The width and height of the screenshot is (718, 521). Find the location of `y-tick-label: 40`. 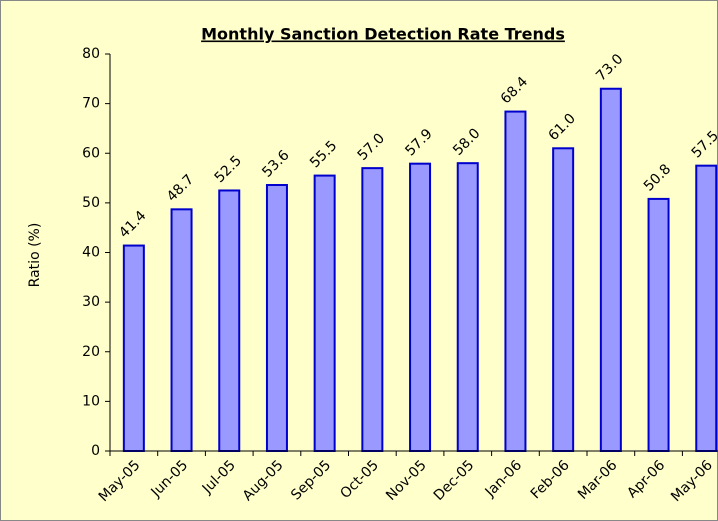

y-tick-label: 40 is located at coordinates (91, 253).